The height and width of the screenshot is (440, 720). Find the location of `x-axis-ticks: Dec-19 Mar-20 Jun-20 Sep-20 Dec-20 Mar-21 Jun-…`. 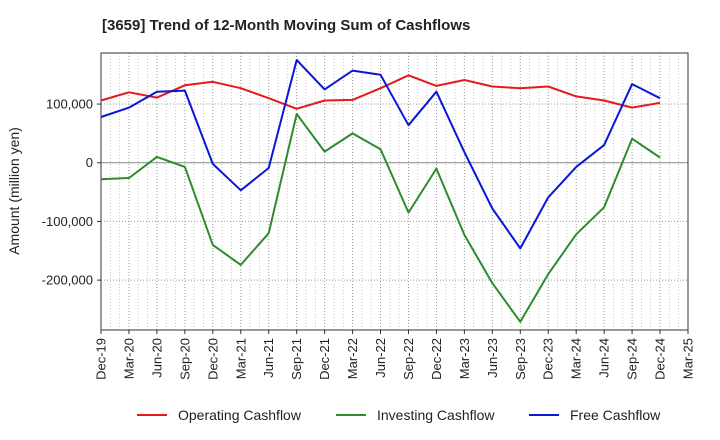

x-axis-ticks: Dec-19 Mar-20 Jun-20 Sep-20 Dec-20 Mar-21 Jun-… is located at coordinates (395, 355).